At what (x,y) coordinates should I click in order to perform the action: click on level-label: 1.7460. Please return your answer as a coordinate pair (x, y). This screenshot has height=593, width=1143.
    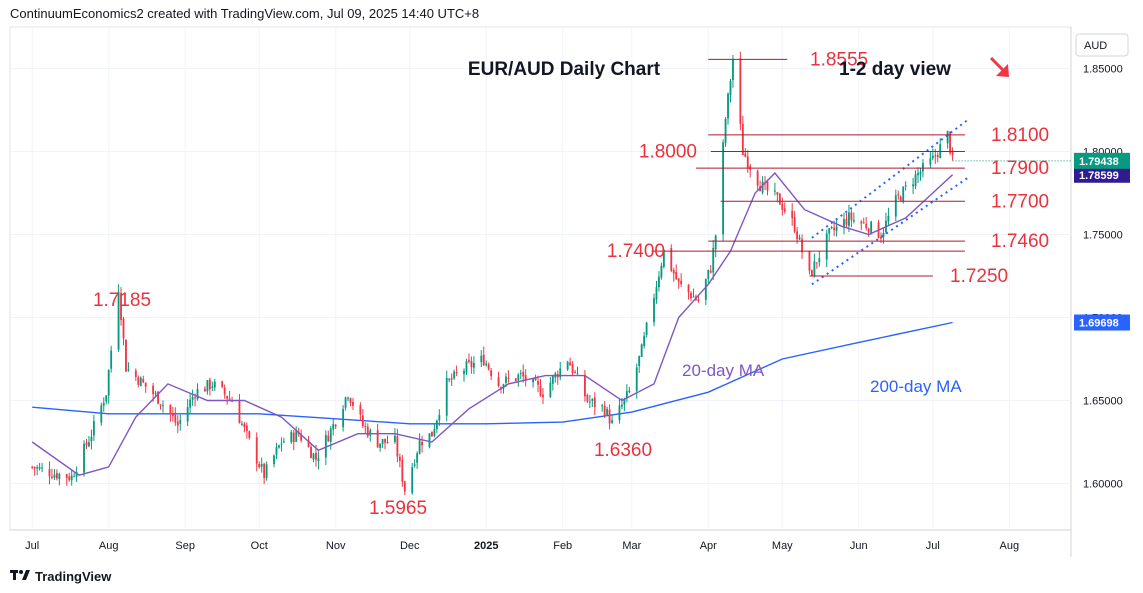
    Looking at the image, I should click on (1020, 241).